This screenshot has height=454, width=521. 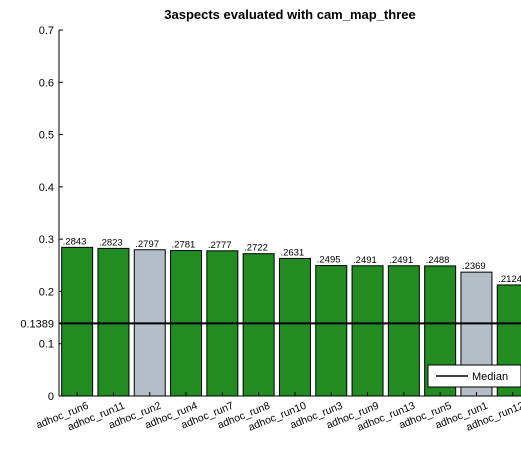 I want to click on bar-value-label: .2495, so click(x=329, y=260).